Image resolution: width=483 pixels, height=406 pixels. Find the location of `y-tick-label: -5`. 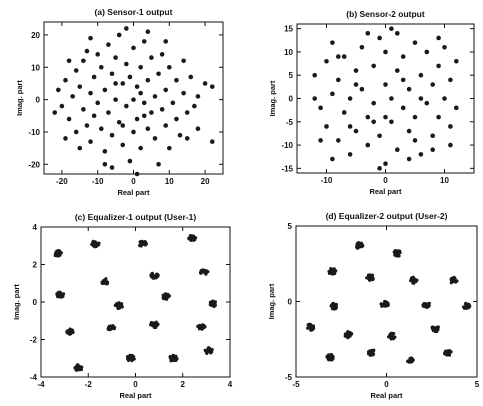

y-tick-label: -5 is located at coordinates (290, 122).